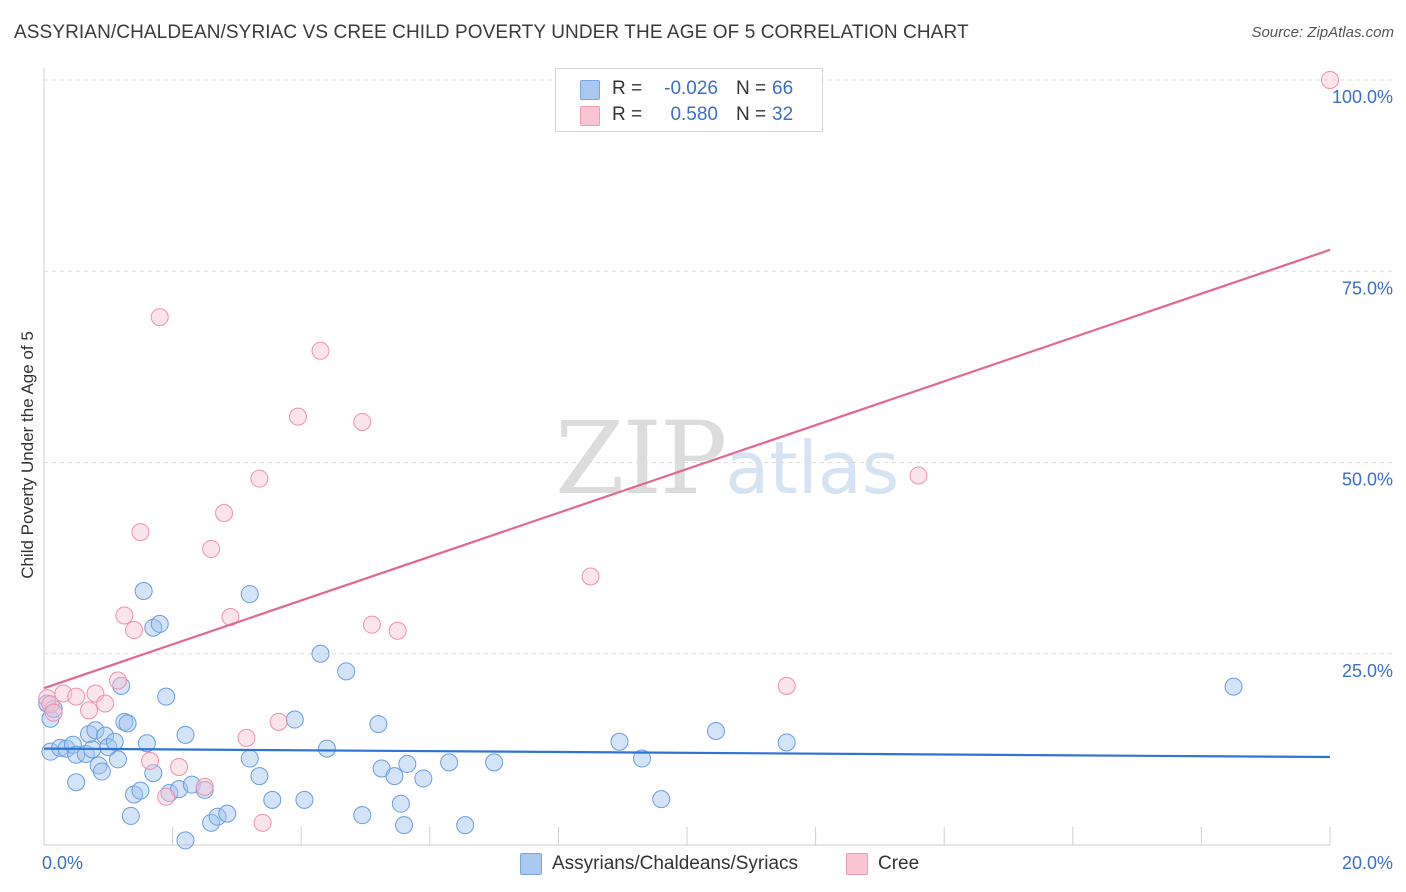  I want to click on bottom-legend-swatch-pink, so click(857, 864).